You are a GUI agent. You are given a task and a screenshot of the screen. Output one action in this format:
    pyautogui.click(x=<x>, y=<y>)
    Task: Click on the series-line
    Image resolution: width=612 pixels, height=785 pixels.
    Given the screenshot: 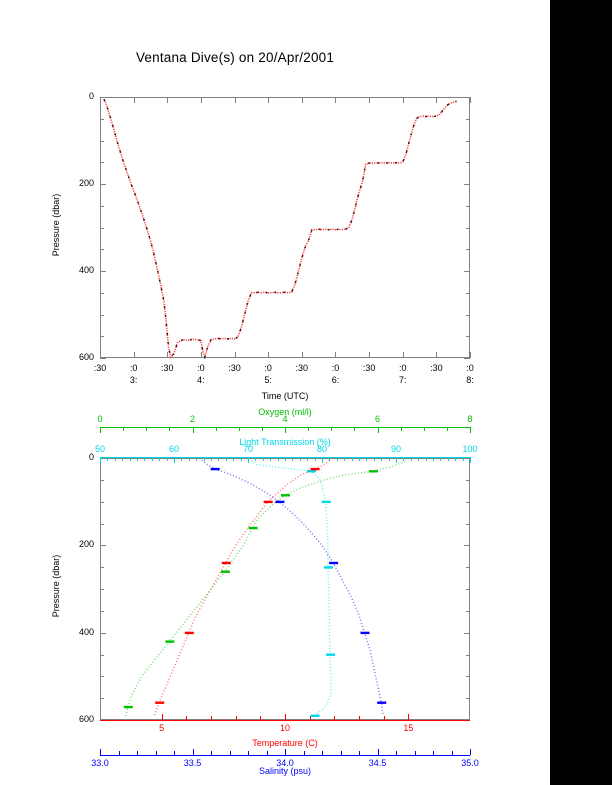 What is the action you would take?
    pyautogui.click(x=292, y=587)
    